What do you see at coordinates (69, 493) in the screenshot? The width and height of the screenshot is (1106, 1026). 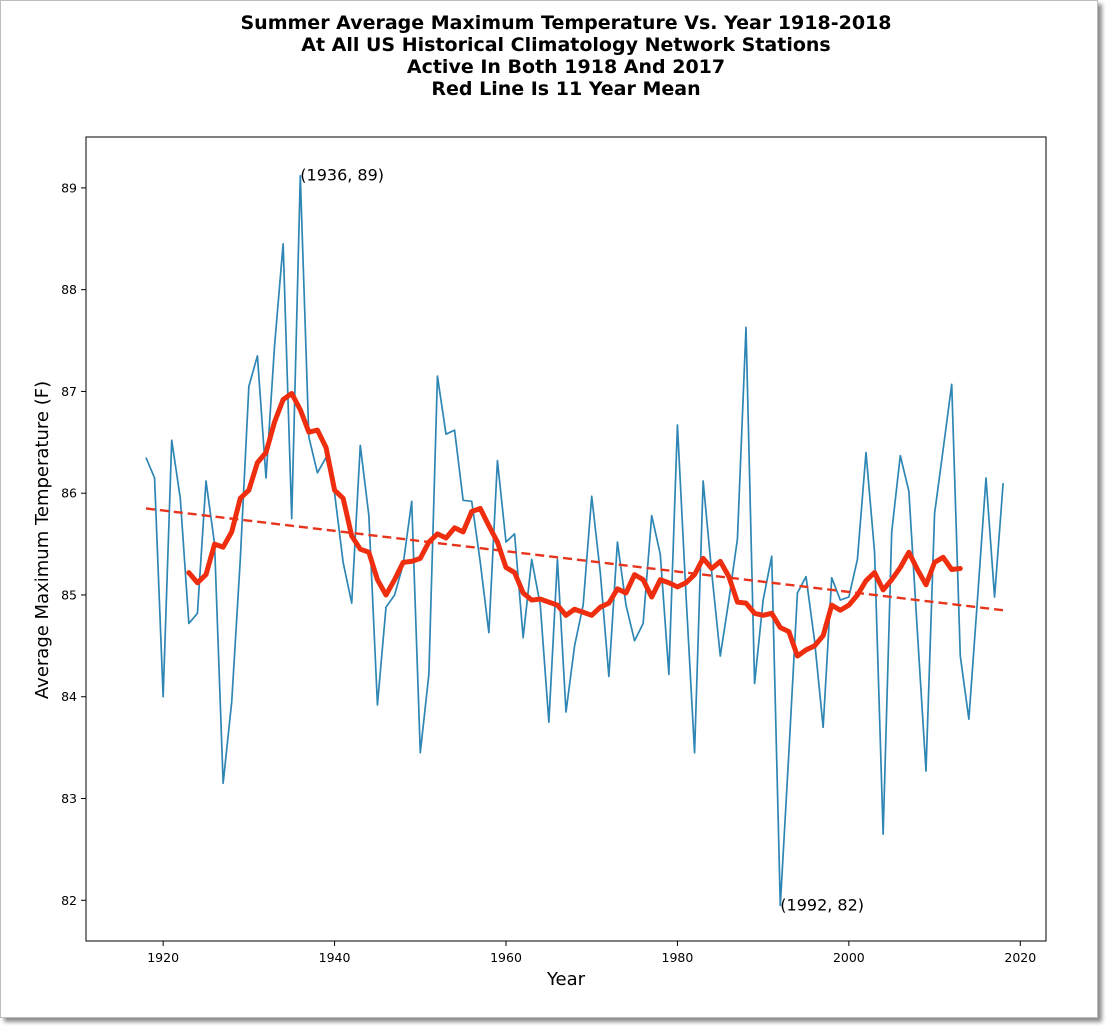 I see `y-tick-label: 86` at bounding box center [69, 493].